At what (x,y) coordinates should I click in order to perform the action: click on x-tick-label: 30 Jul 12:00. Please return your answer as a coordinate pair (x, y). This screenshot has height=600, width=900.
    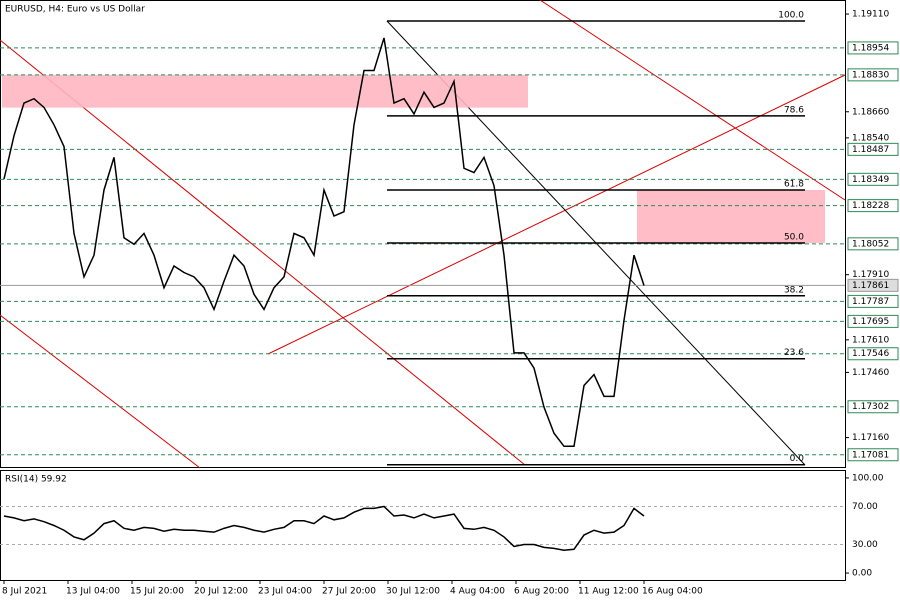
    Looking at the image, I should click on (413, 592).